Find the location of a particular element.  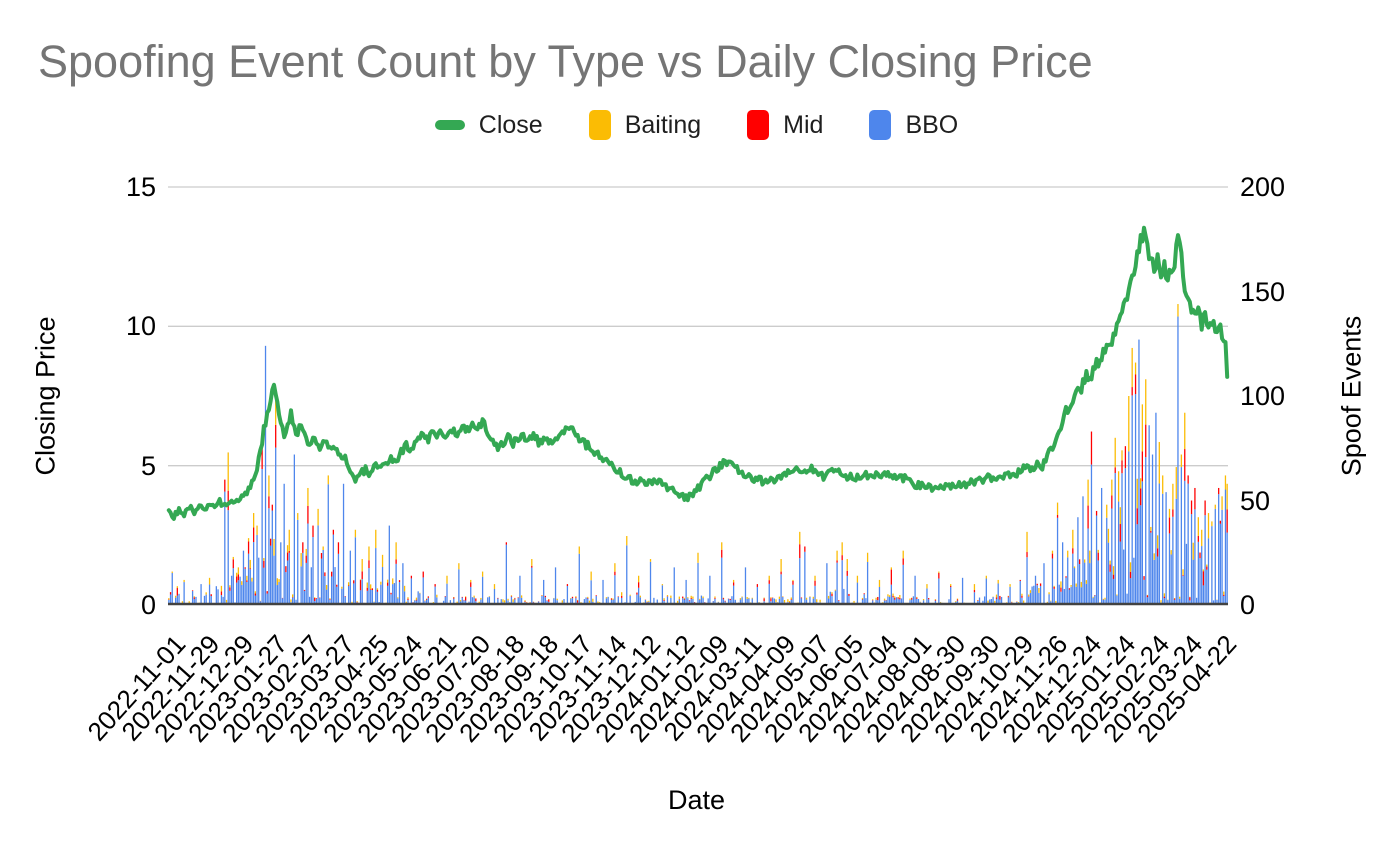

y-left-tick-label: 15 is located at coordinates (140, 187).